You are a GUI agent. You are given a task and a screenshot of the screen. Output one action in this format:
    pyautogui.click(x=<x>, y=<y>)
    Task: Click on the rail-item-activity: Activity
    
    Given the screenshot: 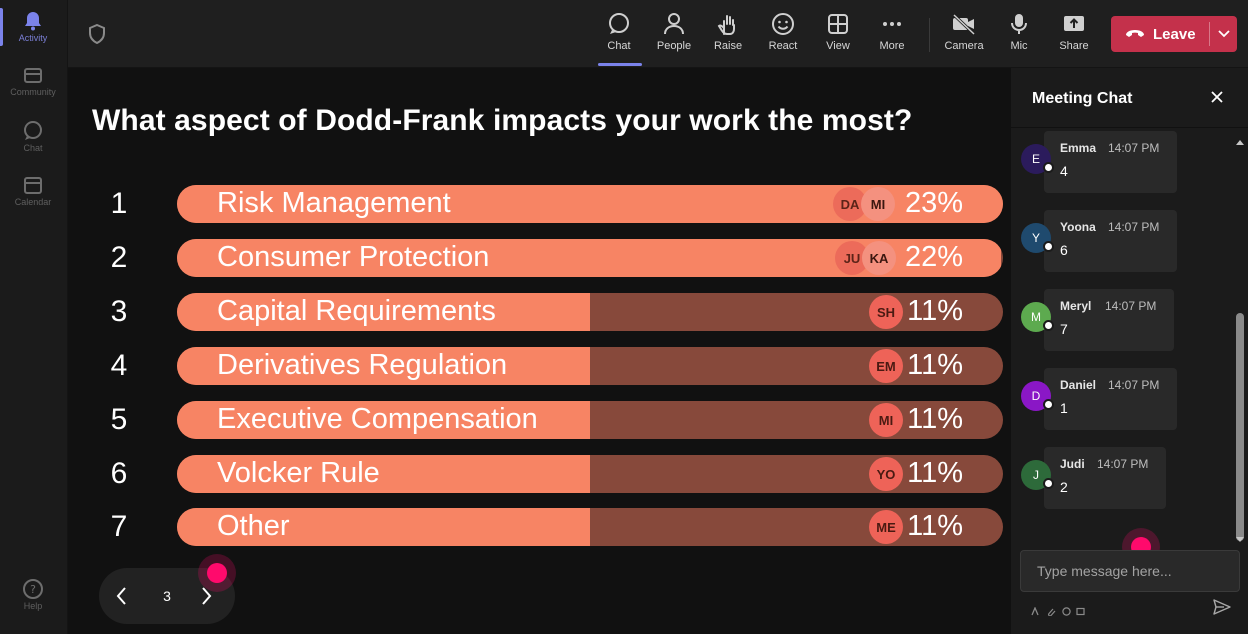 What is the action you would take?
    pyautogui.click(x=33, y=35)
    